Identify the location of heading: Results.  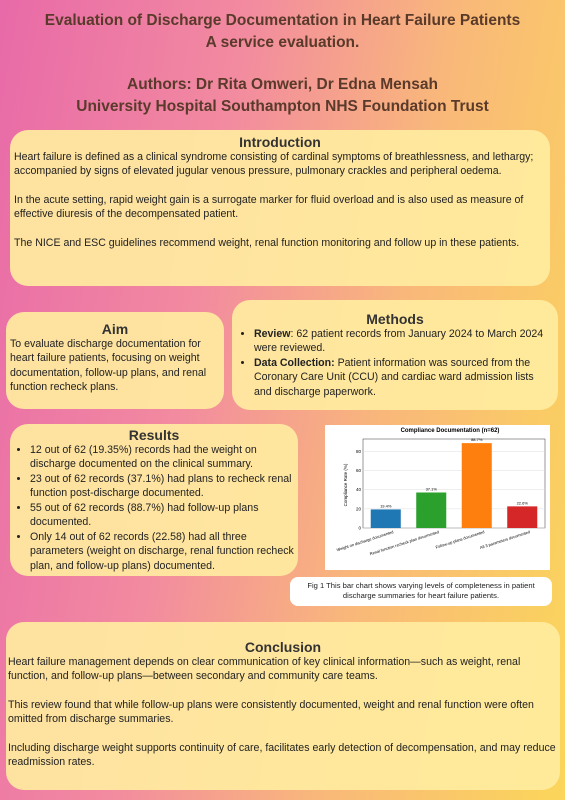
(154, 435).